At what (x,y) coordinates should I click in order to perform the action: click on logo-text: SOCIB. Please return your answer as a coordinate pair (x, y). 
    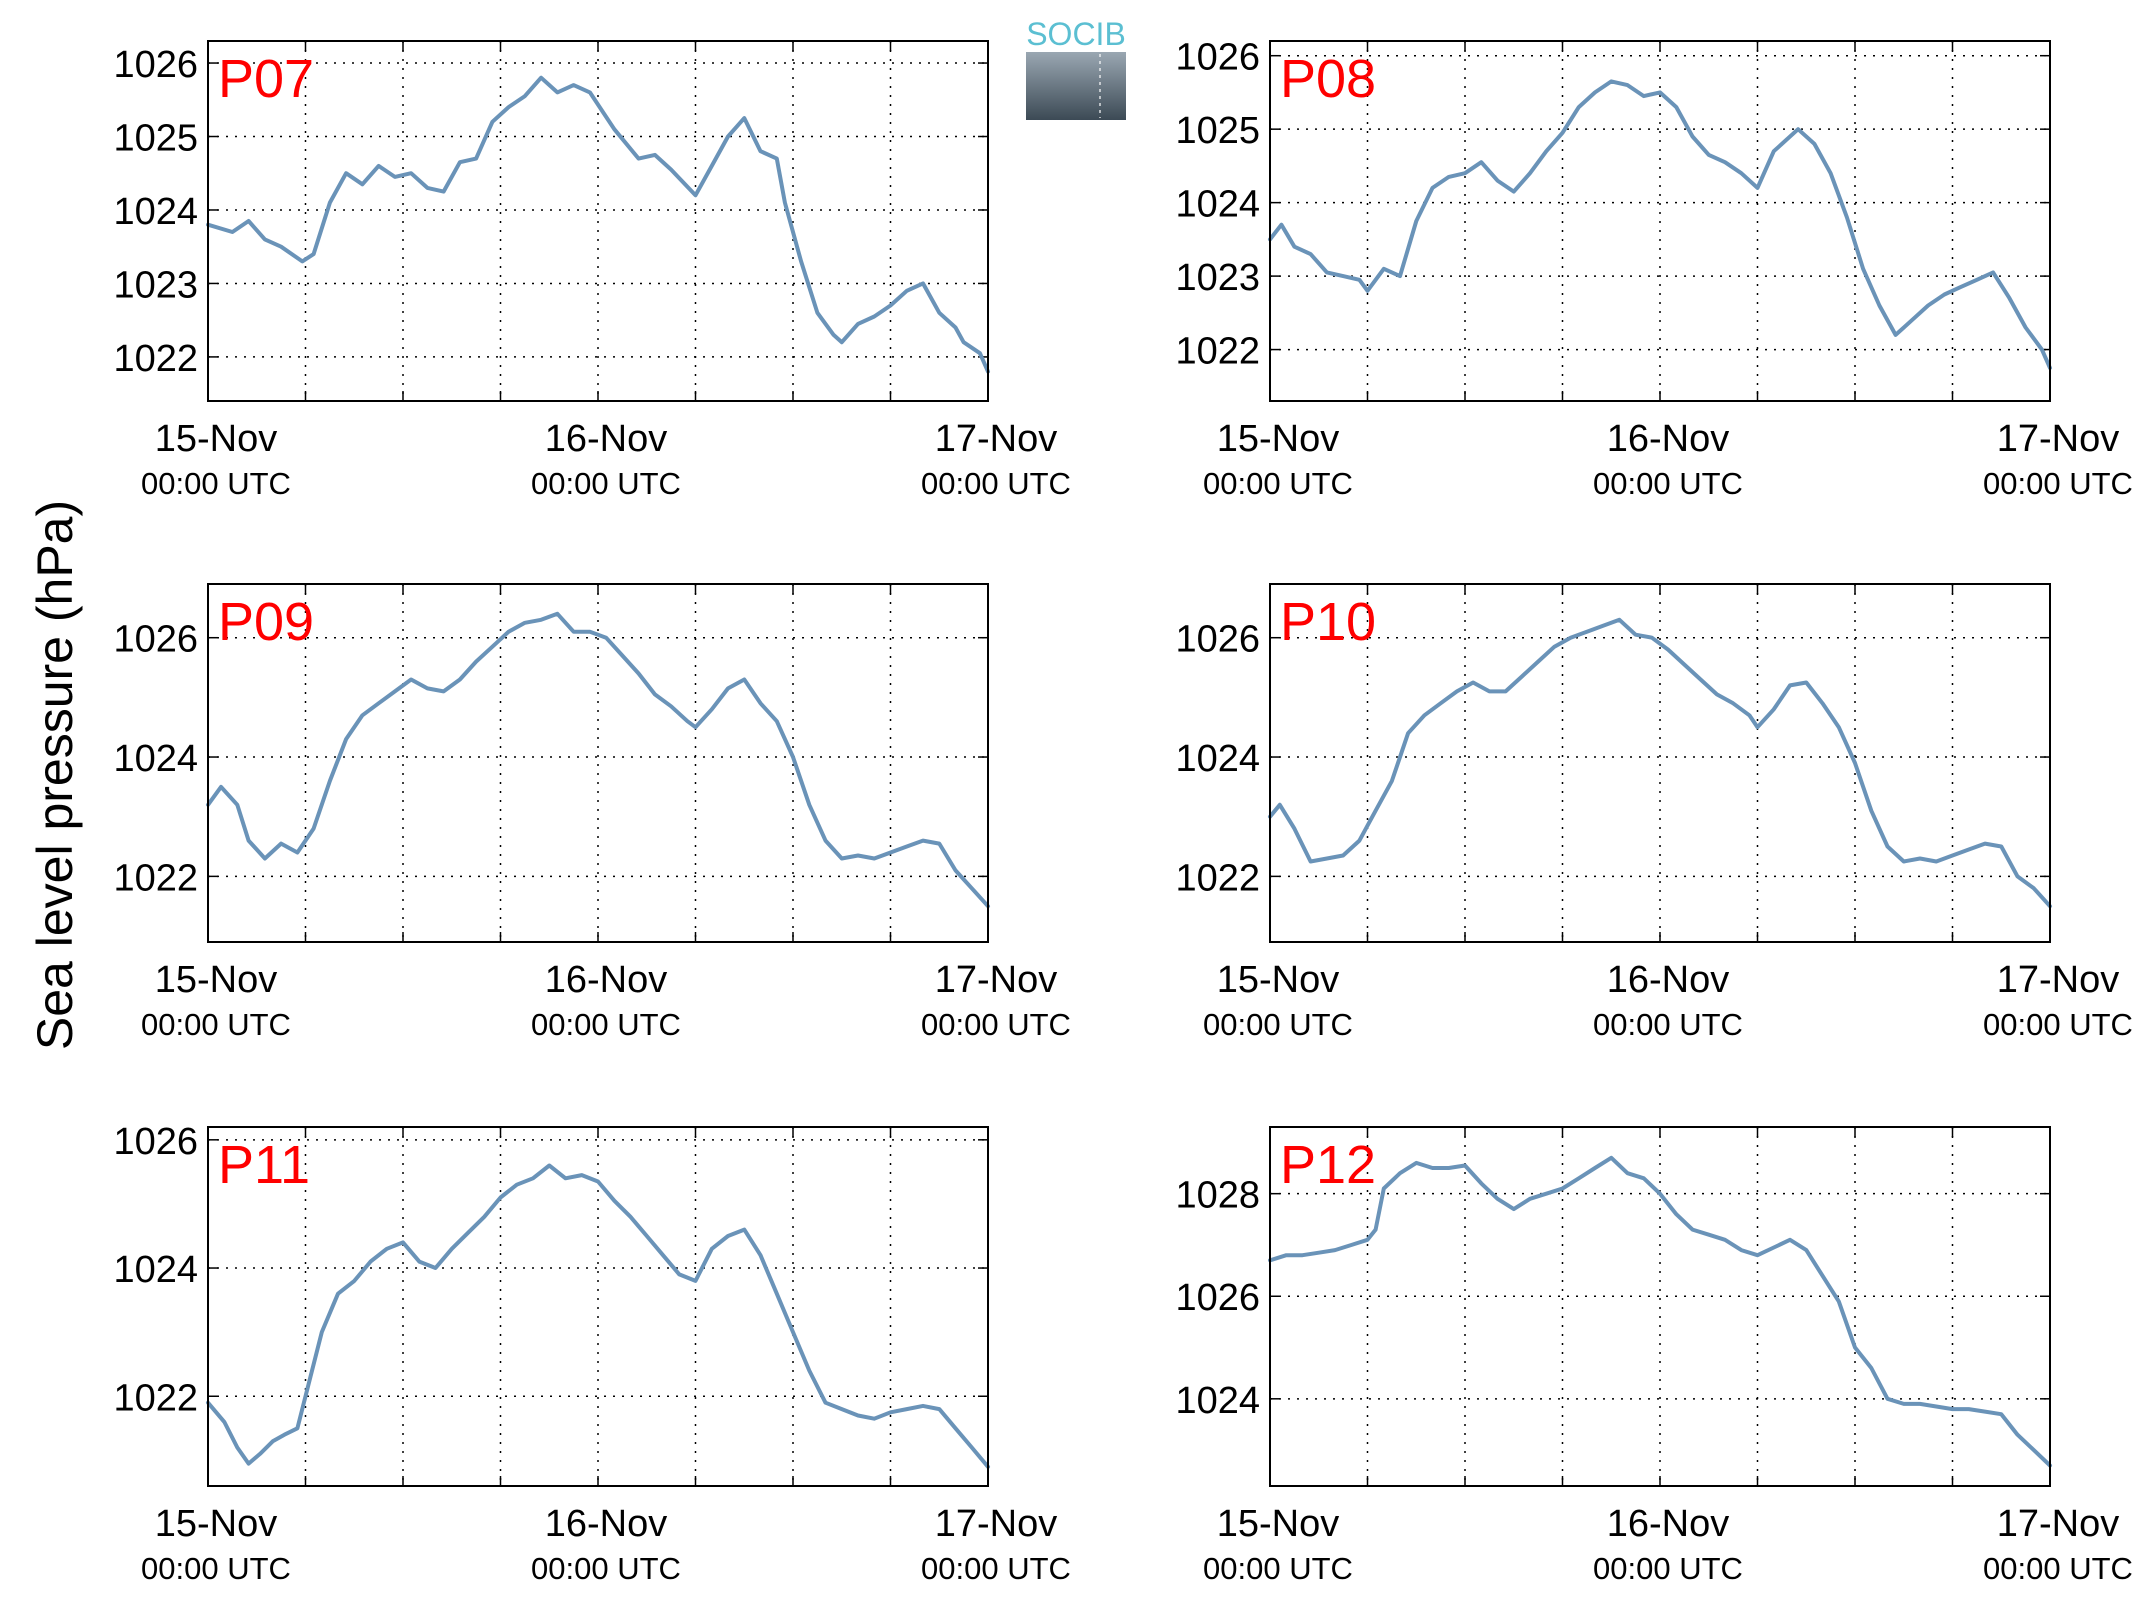
    Looking at the image, I should click on (1076, 34).